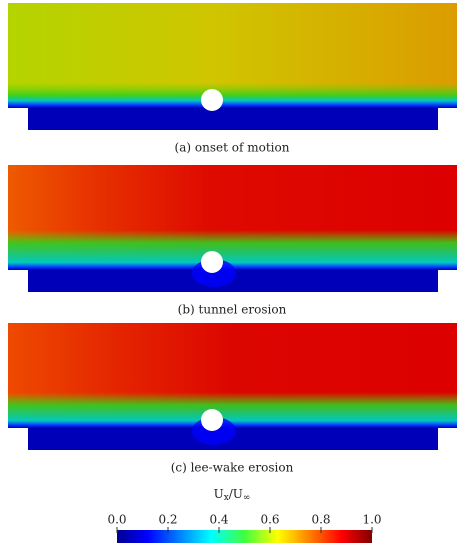 This screenshot has width=465, height=550. I want to click on colorbar-tick-label: 0.4, so click(218, 520).